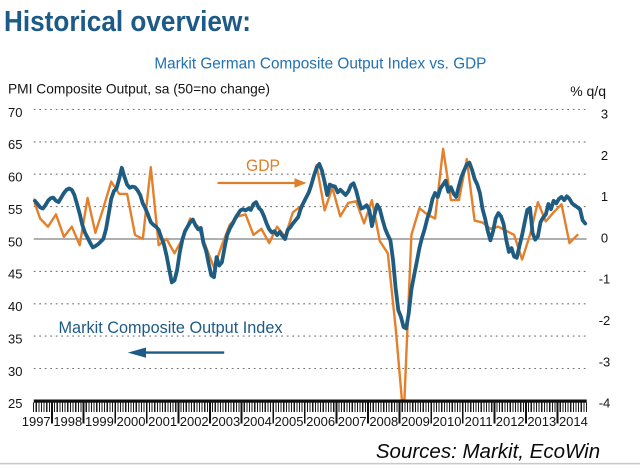  Describe the element at coordinates (131, 421) in the screenshot. I see `svg-text: 2000` at that location.